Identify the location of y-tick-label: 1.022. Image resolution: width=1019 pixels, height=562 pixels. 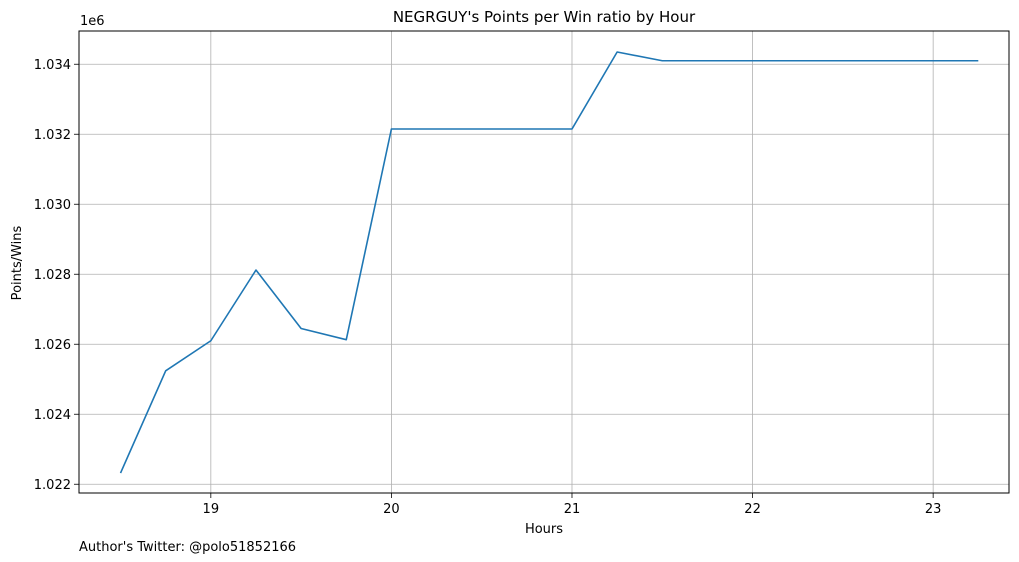
(52, 485).